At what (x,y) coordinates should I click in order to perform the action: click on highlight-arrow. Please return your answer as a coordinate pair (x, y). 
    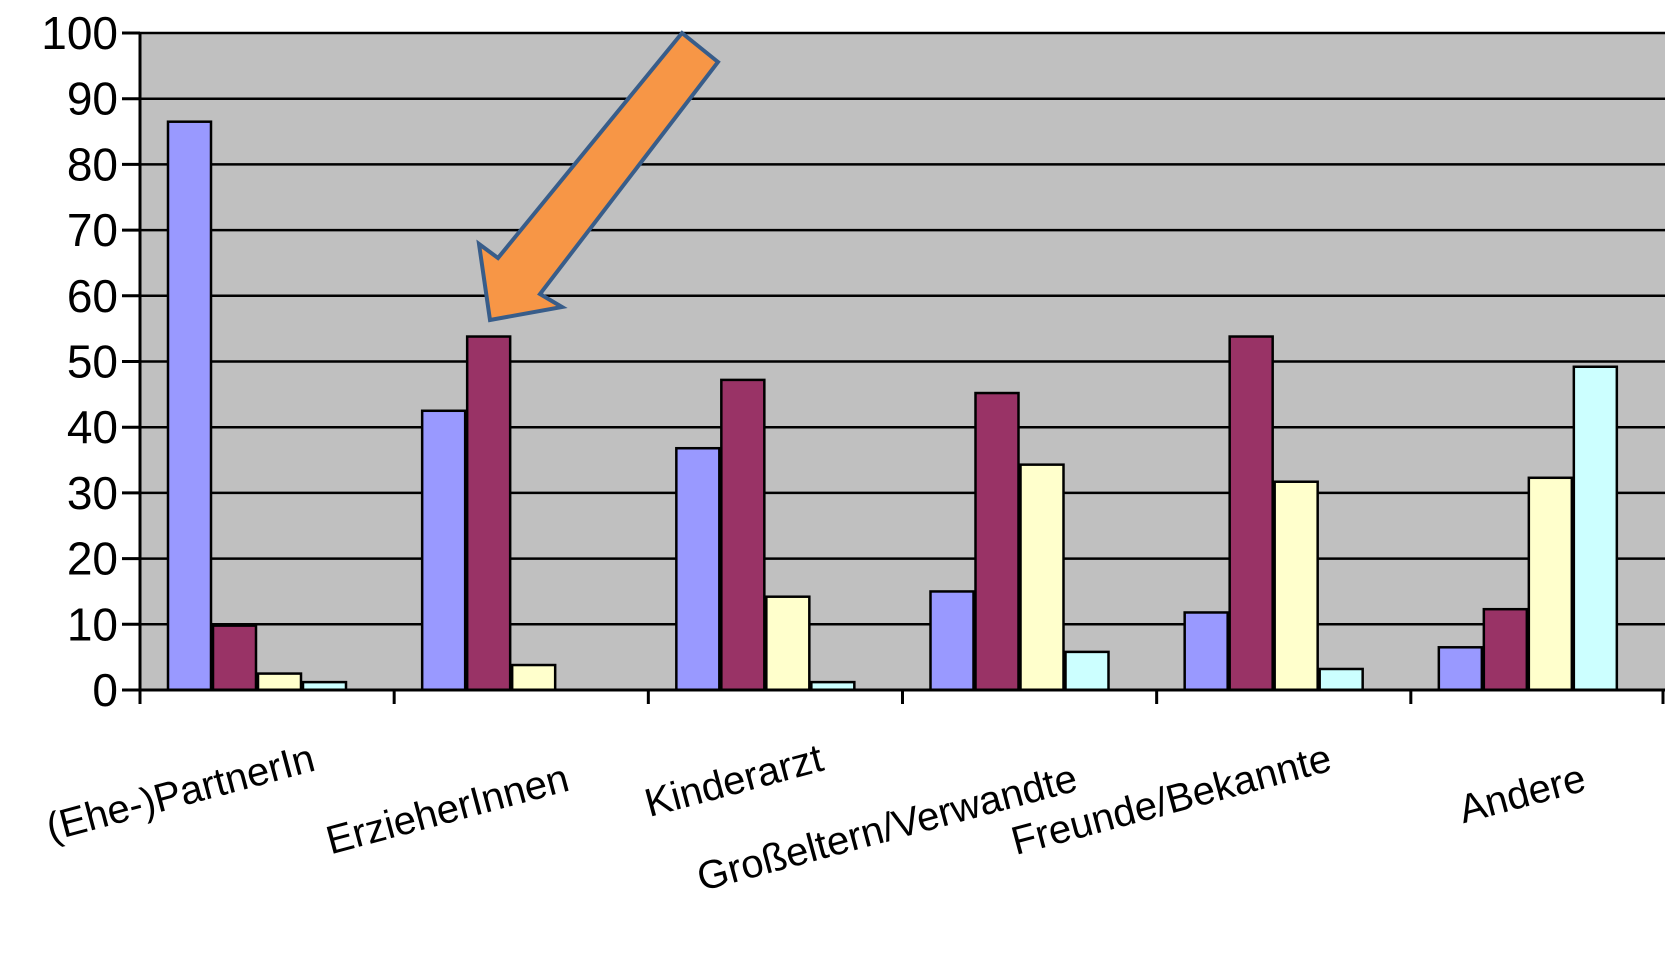
    Looking at the image, I should click on (598, 176).